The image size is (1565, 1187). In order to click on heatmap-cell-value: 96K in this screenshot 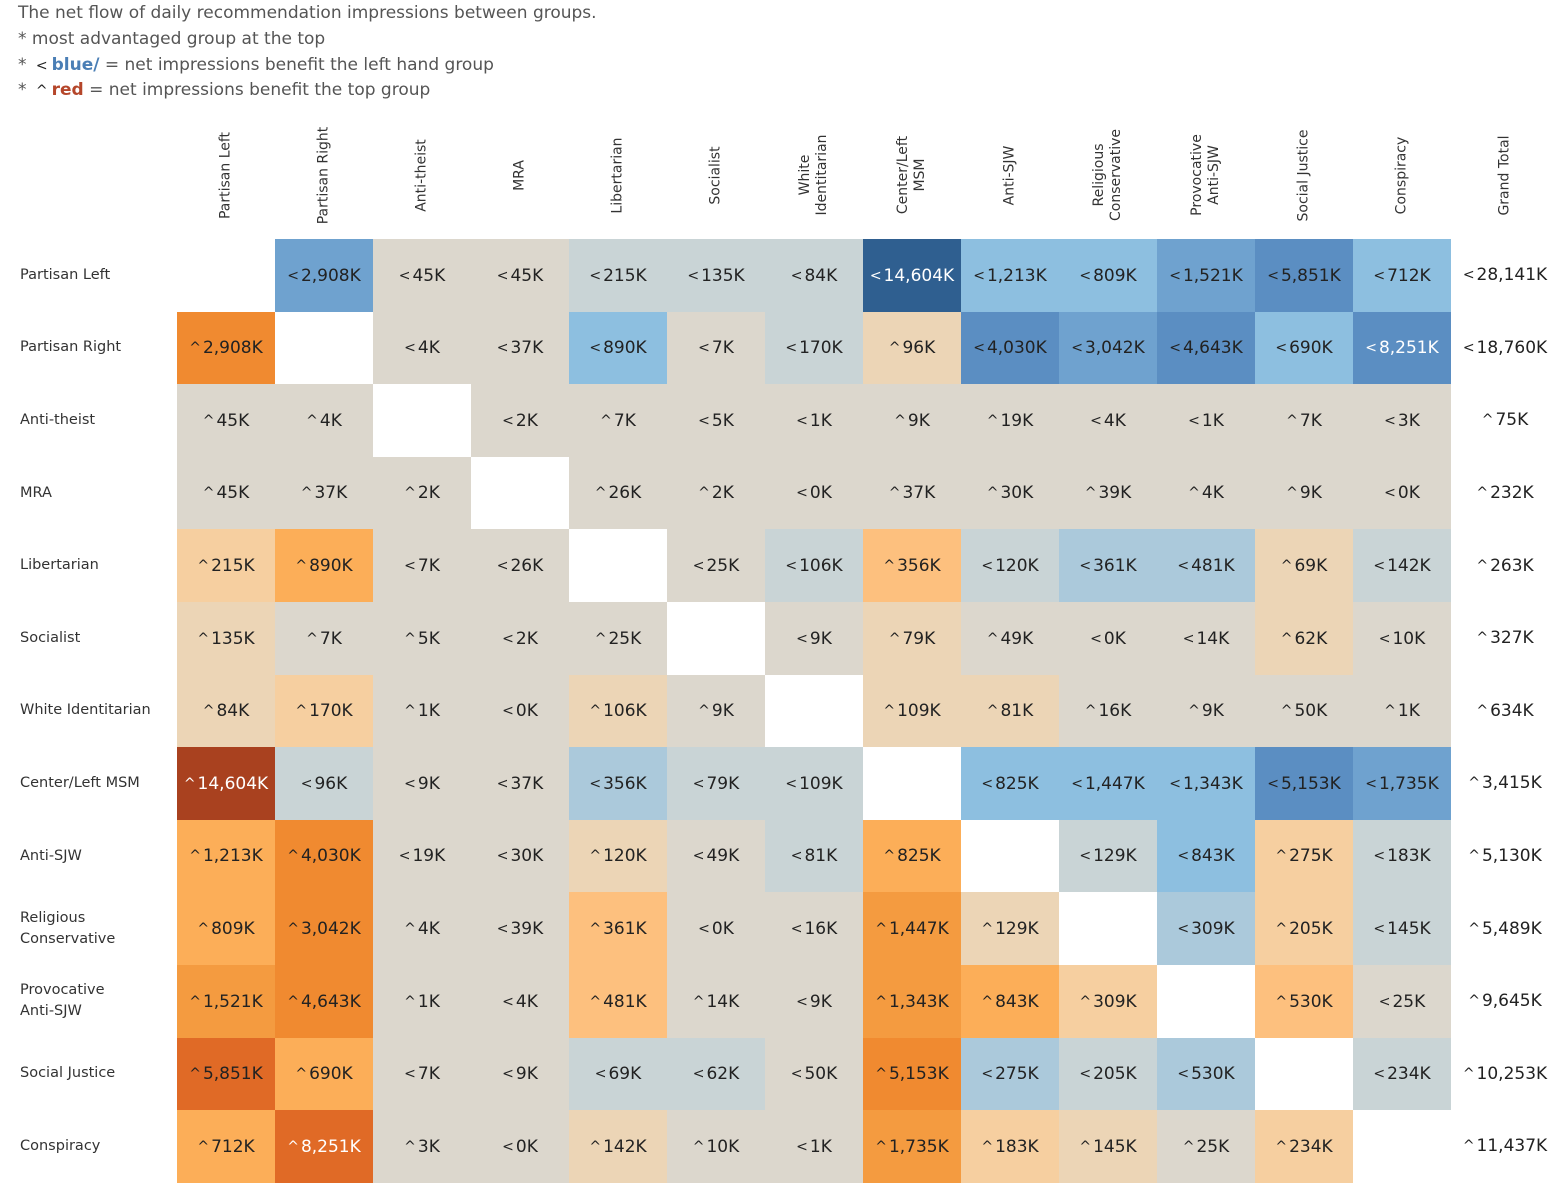, I will do `click(331, 783)`.